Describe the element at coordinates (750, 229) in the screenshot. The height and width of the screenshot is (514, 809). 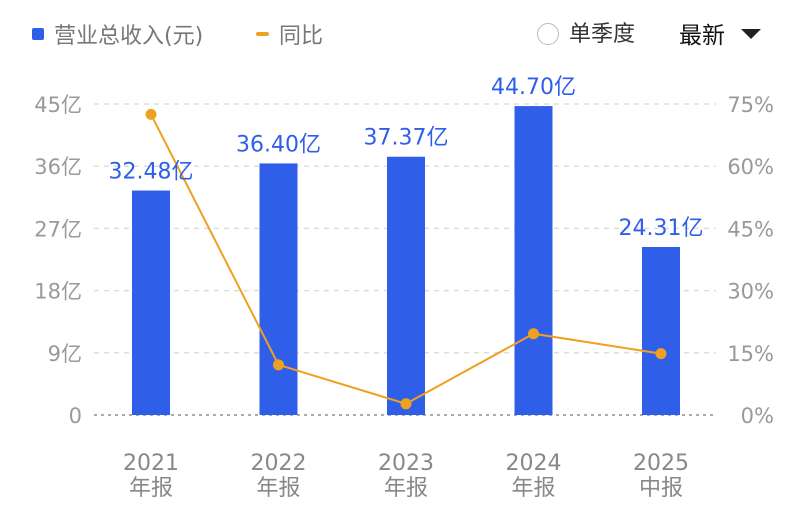
I see `right-axis-tick-label-3: 45%` at that location.